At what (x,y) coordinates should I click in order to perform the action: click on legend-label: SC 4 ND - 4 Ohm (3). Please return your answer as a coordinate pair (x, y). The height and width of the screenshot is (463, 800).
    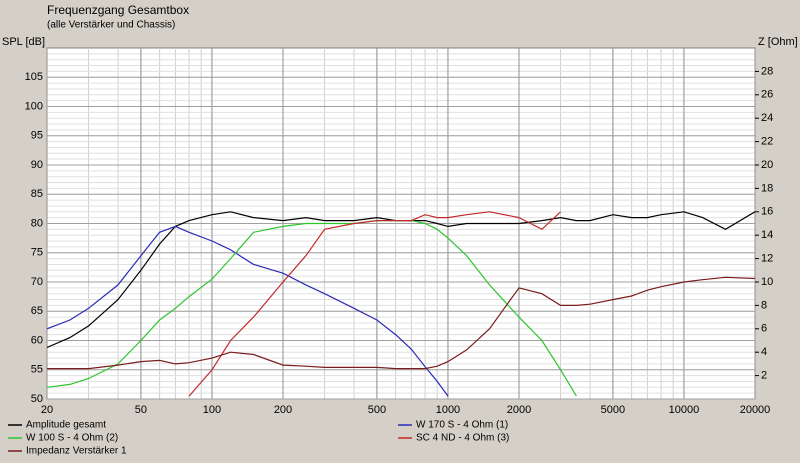
    Looking at the image, I should click on (462, 438).